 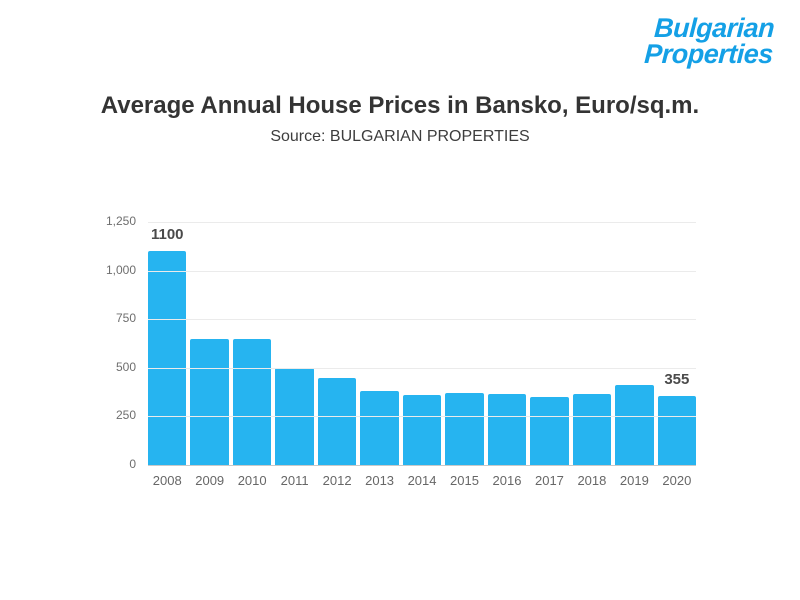 I want to click on bar-slot-2010, so click(x=252, y=343).